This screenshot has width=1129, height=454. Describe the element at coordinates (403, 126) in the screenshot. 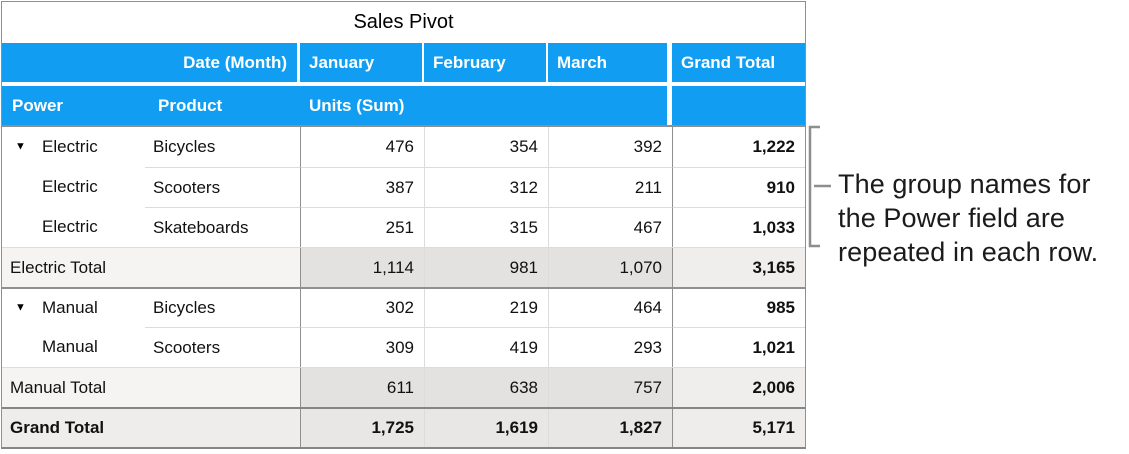

I see `header-divider` at that location.